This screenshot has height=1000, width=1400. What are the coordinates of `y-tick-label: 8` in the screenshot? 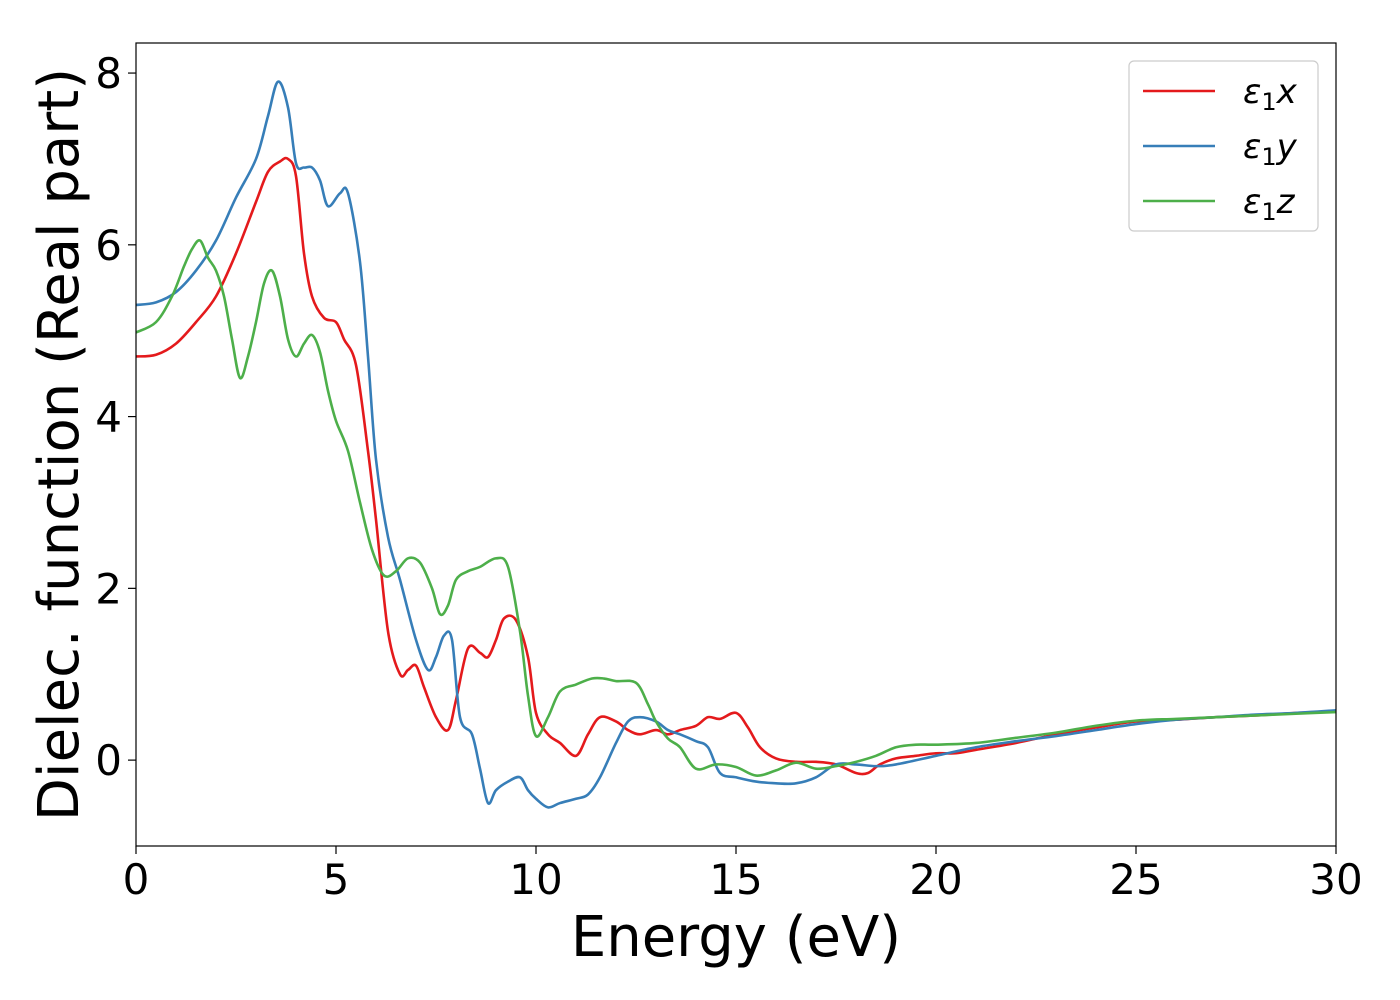 It's located at (108, 73).